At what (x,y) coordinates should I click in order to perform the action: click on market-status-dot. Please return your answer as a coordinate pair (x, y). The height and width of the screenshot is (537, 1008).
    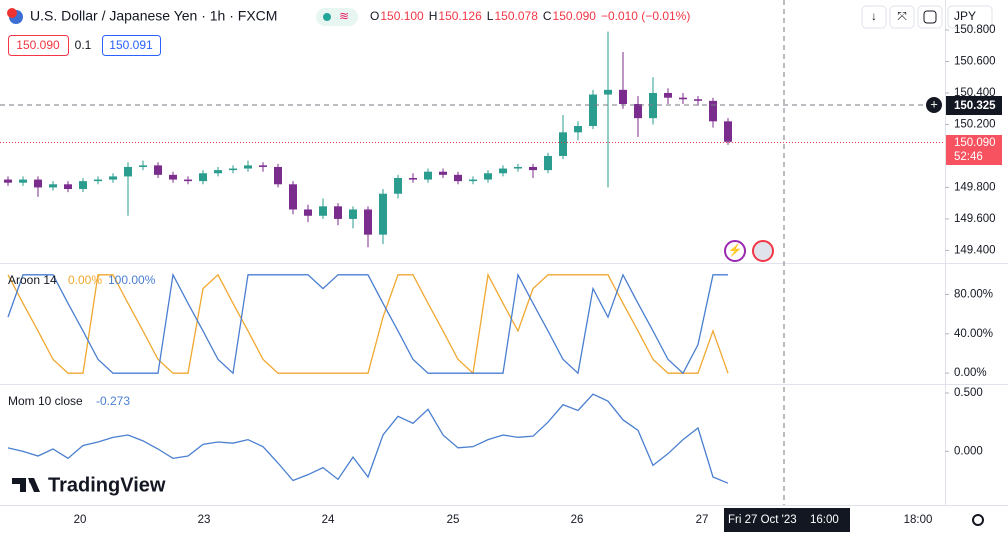
    Looking at the image, I should click on (327, 17).